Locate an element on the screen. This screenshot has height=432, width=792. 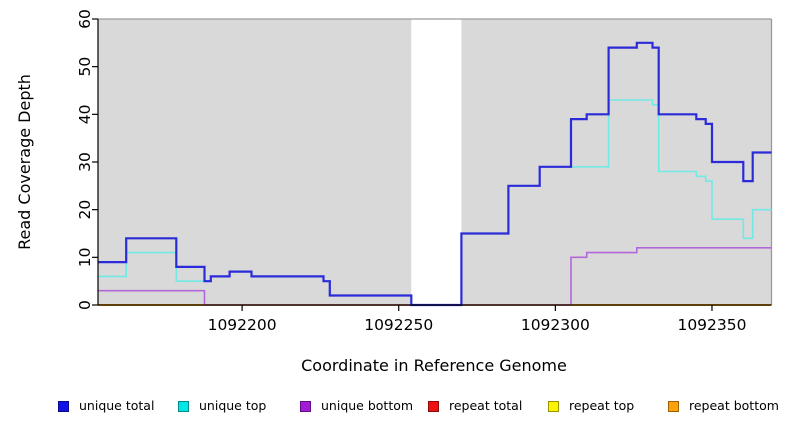
legend-label: unique bottom is located at coordinates (367, 405).